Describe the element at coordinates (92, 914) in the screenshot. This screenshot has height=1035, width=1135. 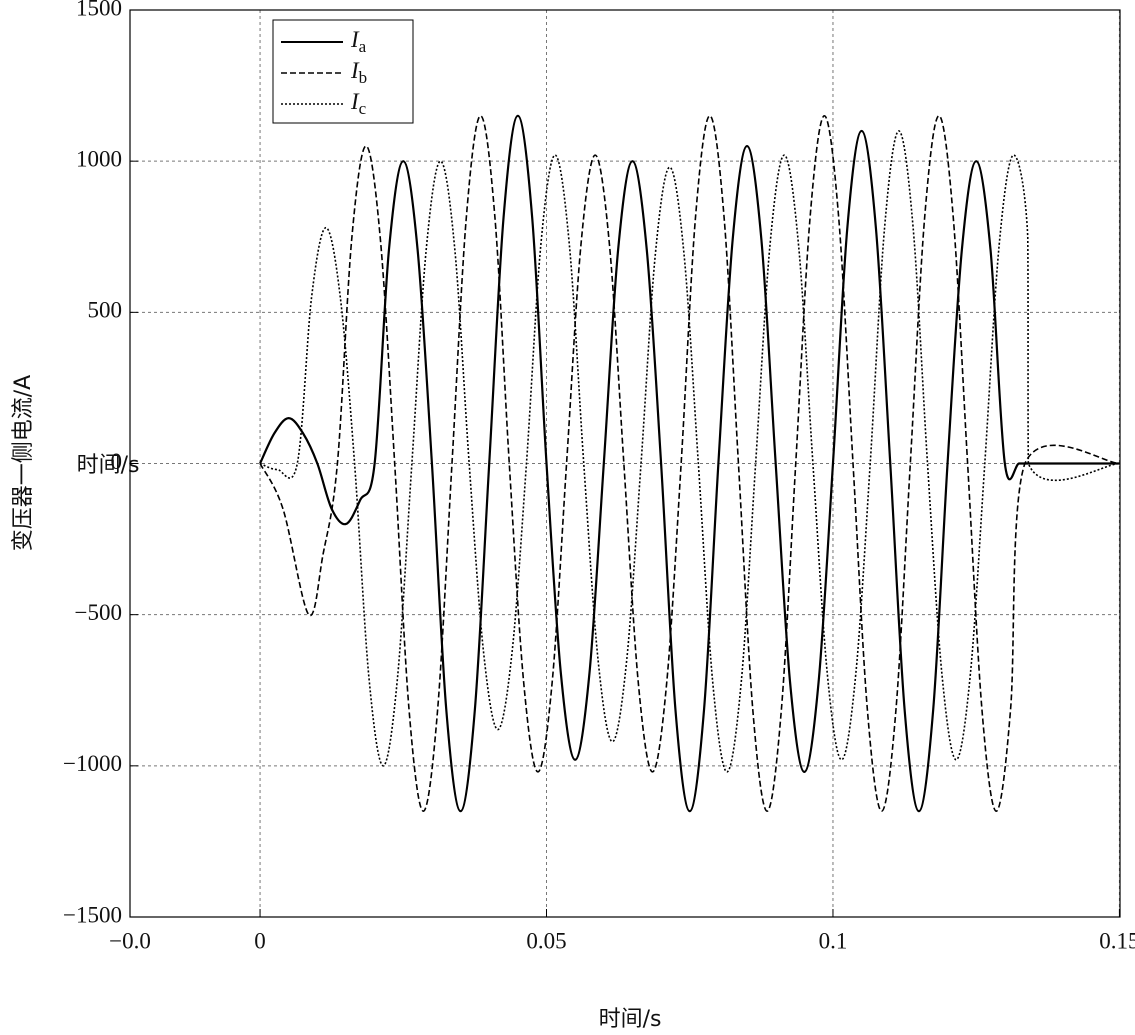
I see `y-tick-label: −1500` at that location.